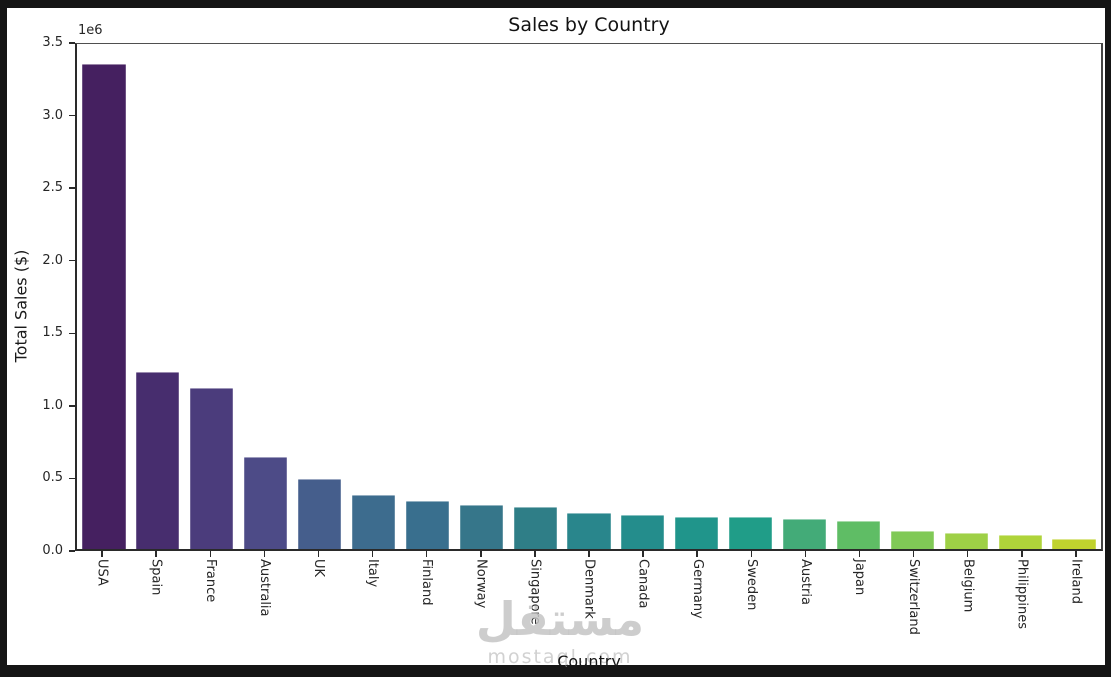 The height and width of the screenshot is (677, 1111). I want to click on y-tick-label: 0.5, so click(52, 478).